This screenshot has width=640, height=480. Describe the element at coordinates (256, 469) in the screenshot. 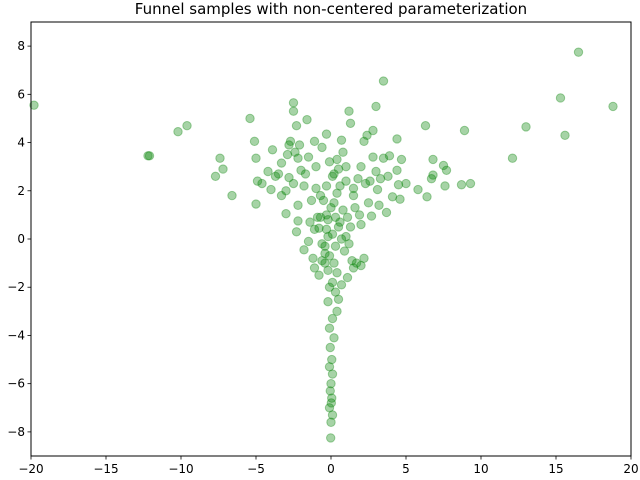

I see `x-tick-label: −5` at that location.